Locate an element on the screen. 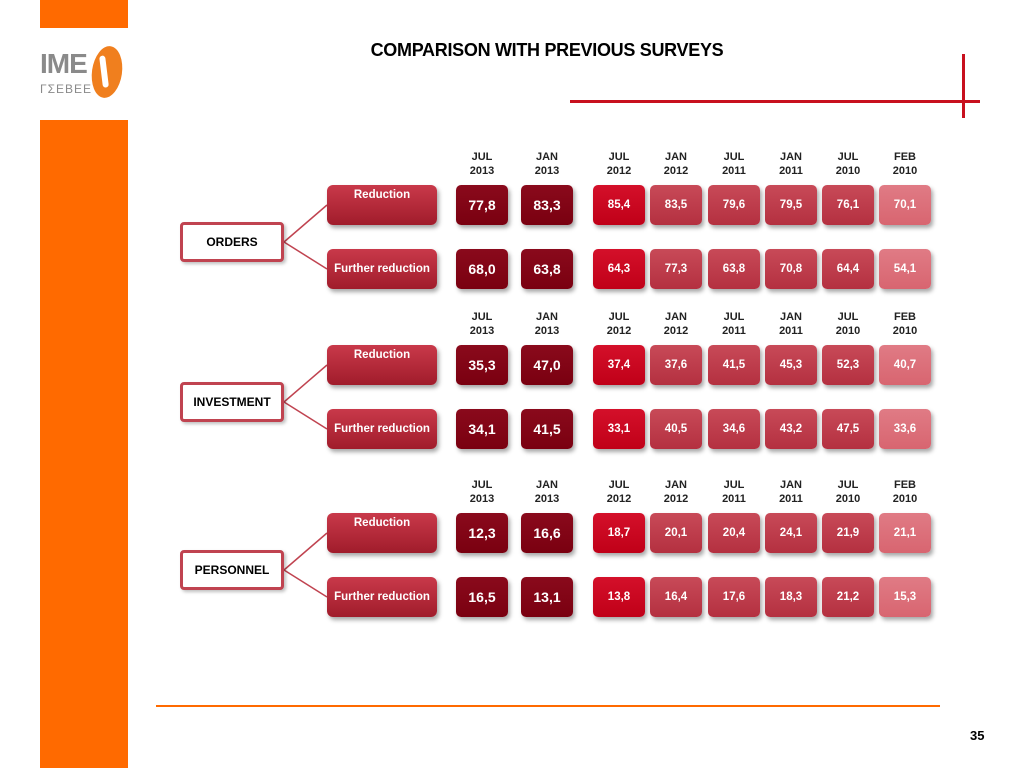 This screenshot has height=768, width=1024. value-cell: 12,3 is located at coordinates (482, 533).